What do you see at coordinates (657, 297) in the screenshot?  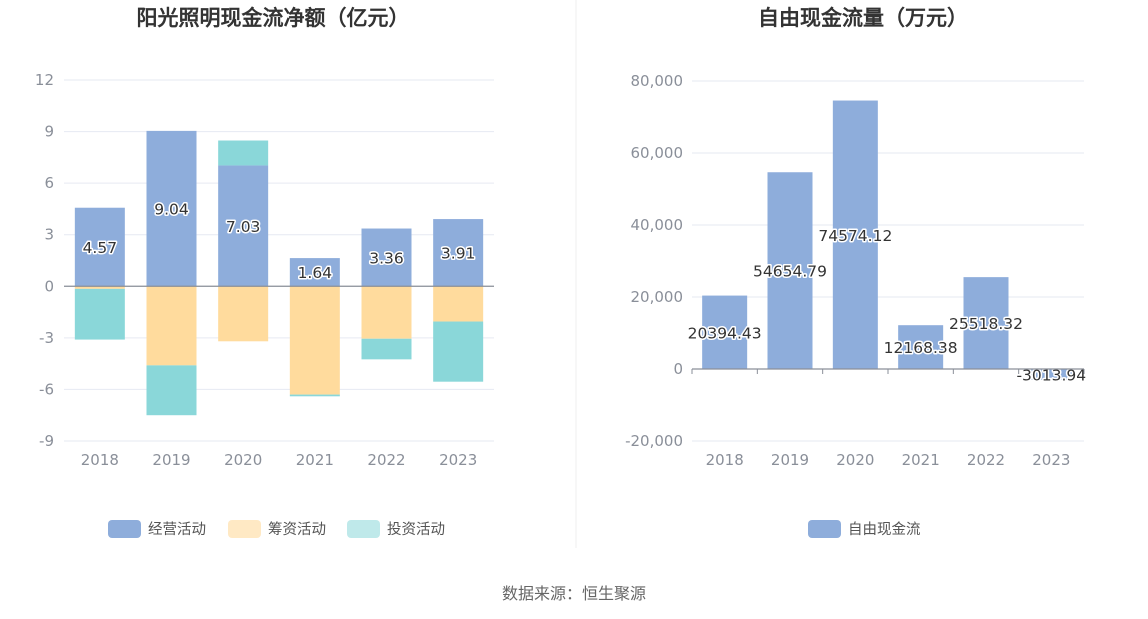 I see `chart2-y-tick: 20,000` at bounding box center [657, 297].